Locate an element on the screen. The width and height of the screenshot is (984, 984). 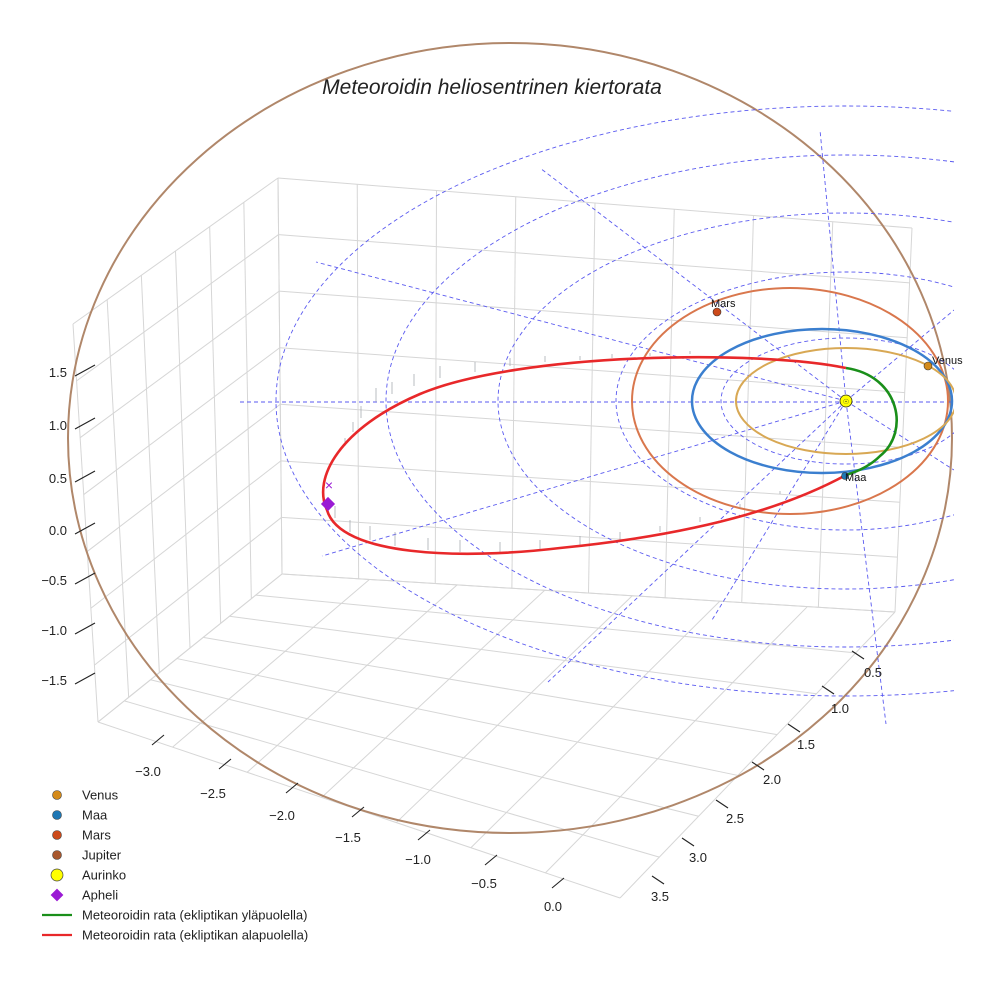
y-tick-label: 3.0 is located at coordinates (698, 857).